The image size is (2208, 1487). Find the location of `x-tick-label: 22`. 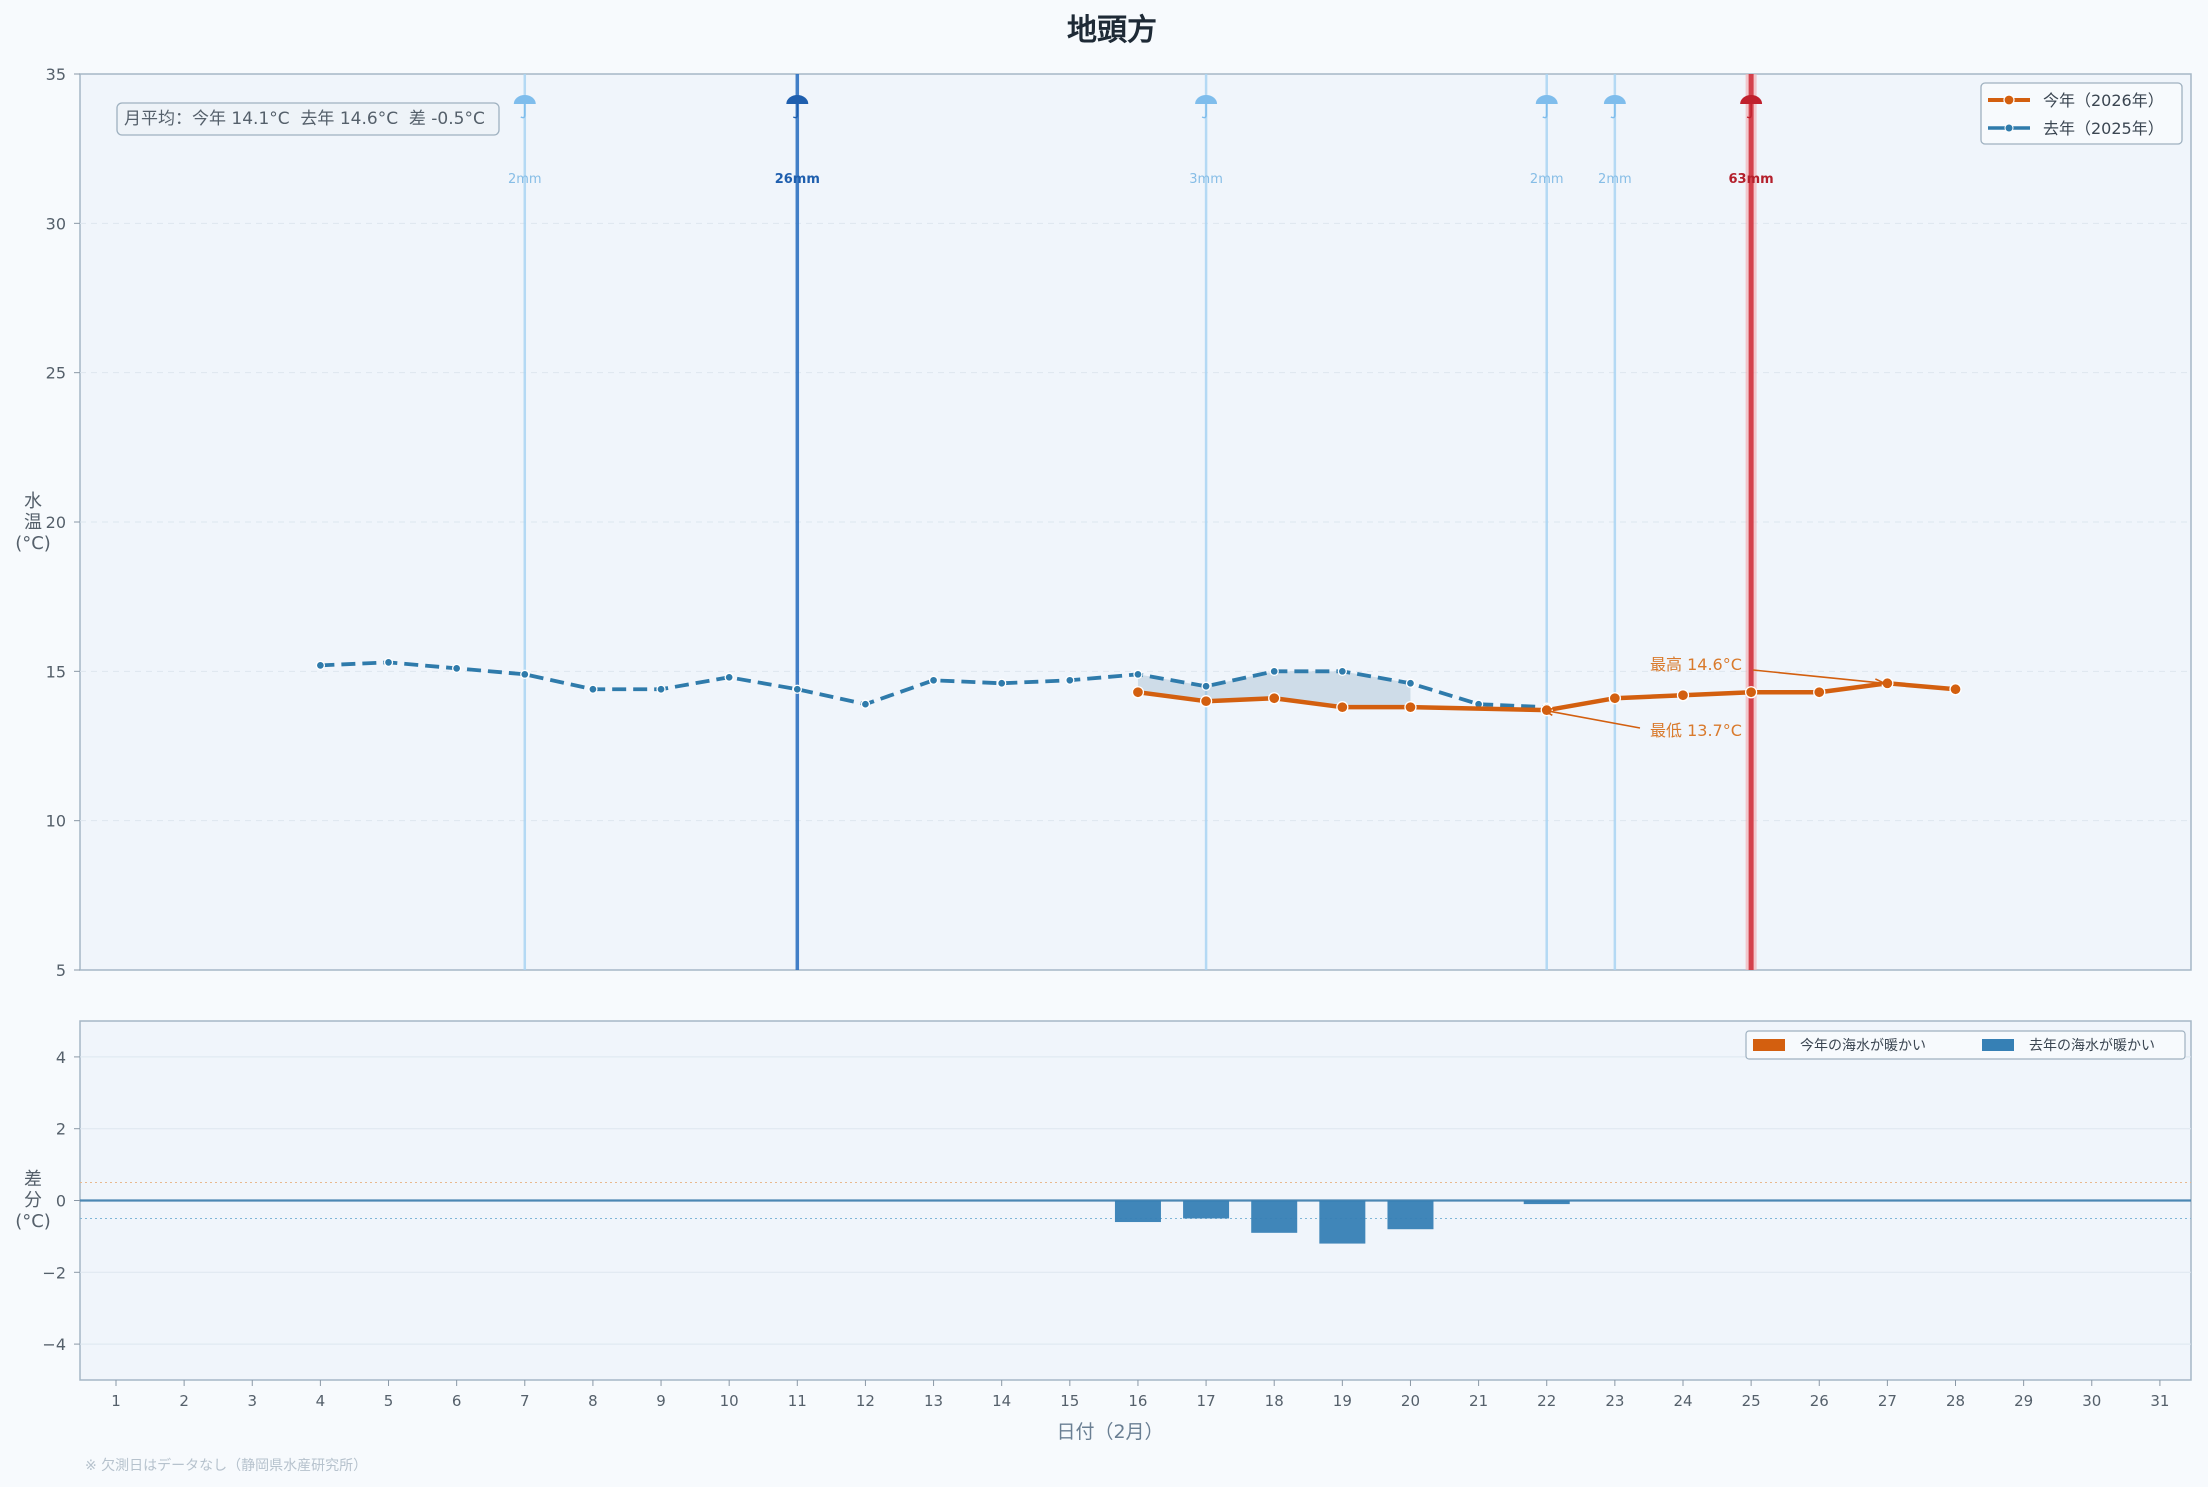

x-tick-label: 22 is located at coordinates (1546, 1401).